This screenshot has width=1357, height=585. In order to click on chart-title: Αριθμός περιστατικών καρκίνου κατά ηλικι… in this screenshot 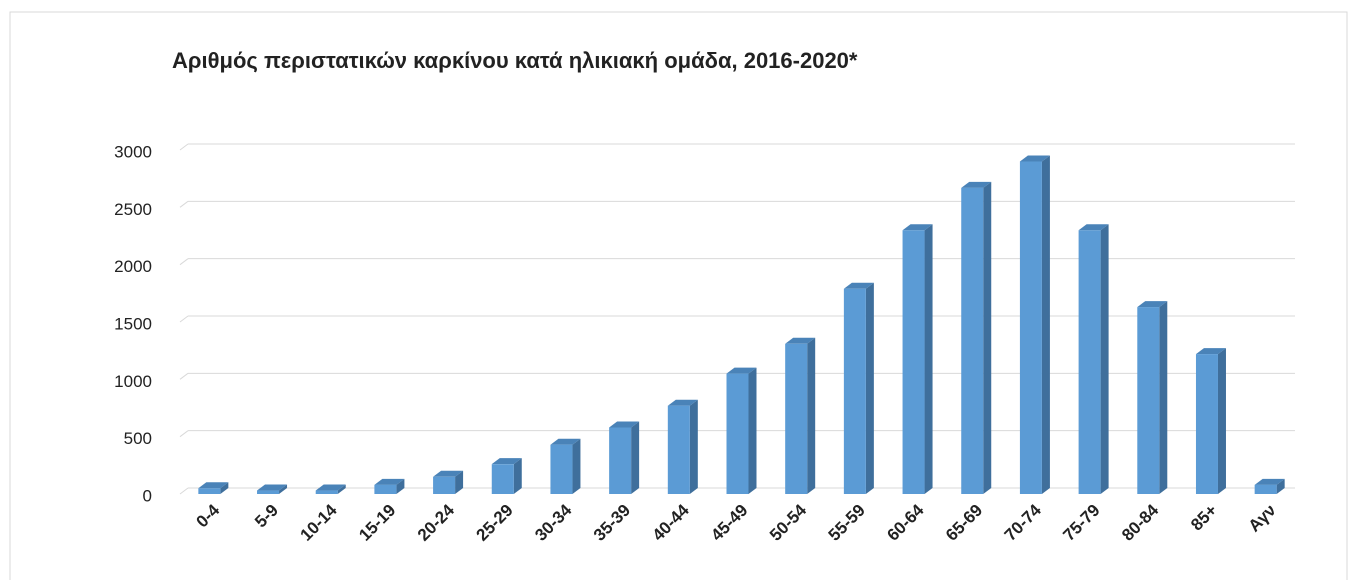, I will do `click(515, 60)`.